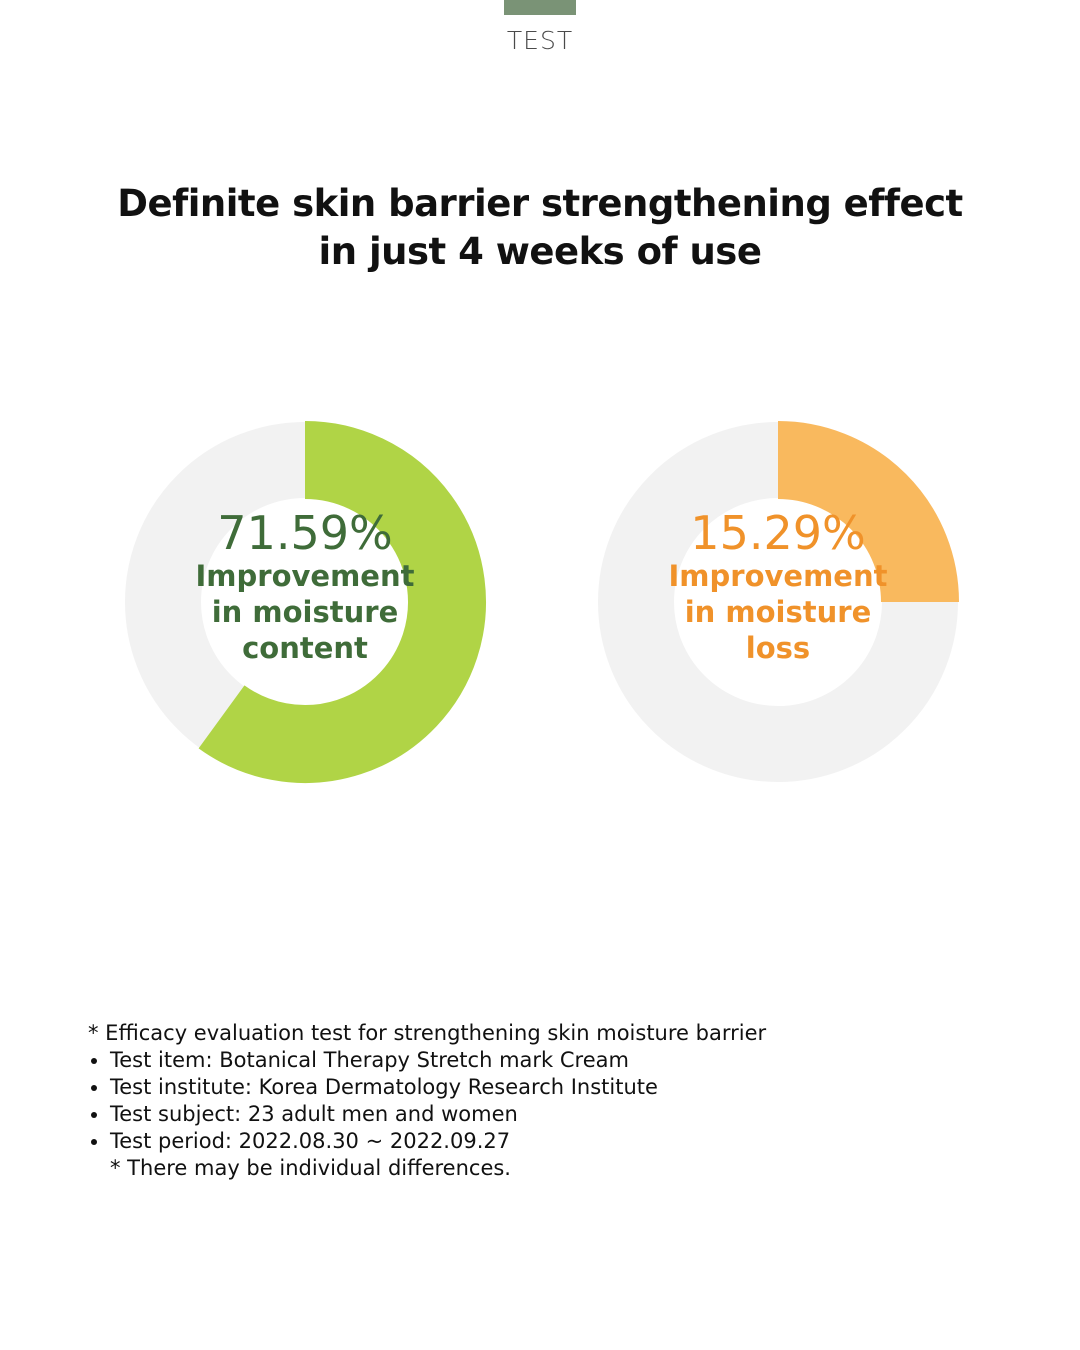 Image resolution: width=1080 pixels, height=1350 pixels. Describe the element at coordinates (540, 40) in the screenshot. I see `section-label: TEST` at that location.